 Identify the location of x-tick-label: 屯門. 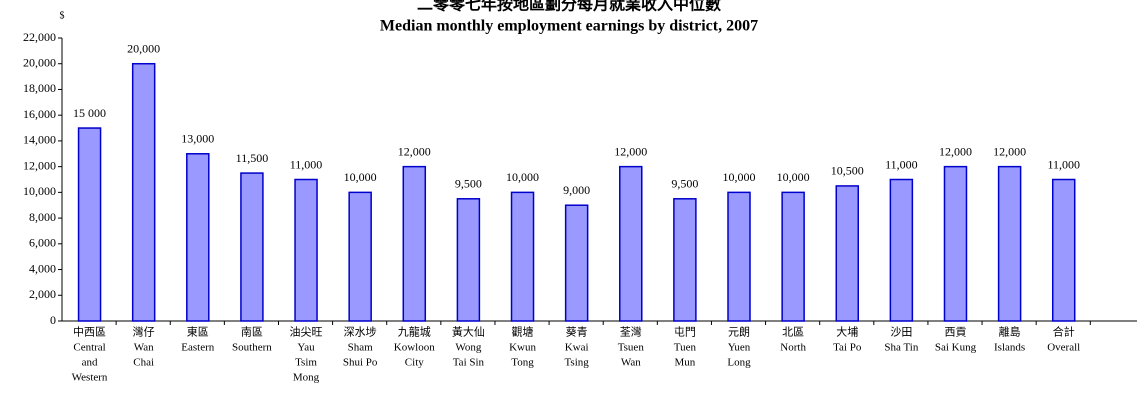
(685, 332).